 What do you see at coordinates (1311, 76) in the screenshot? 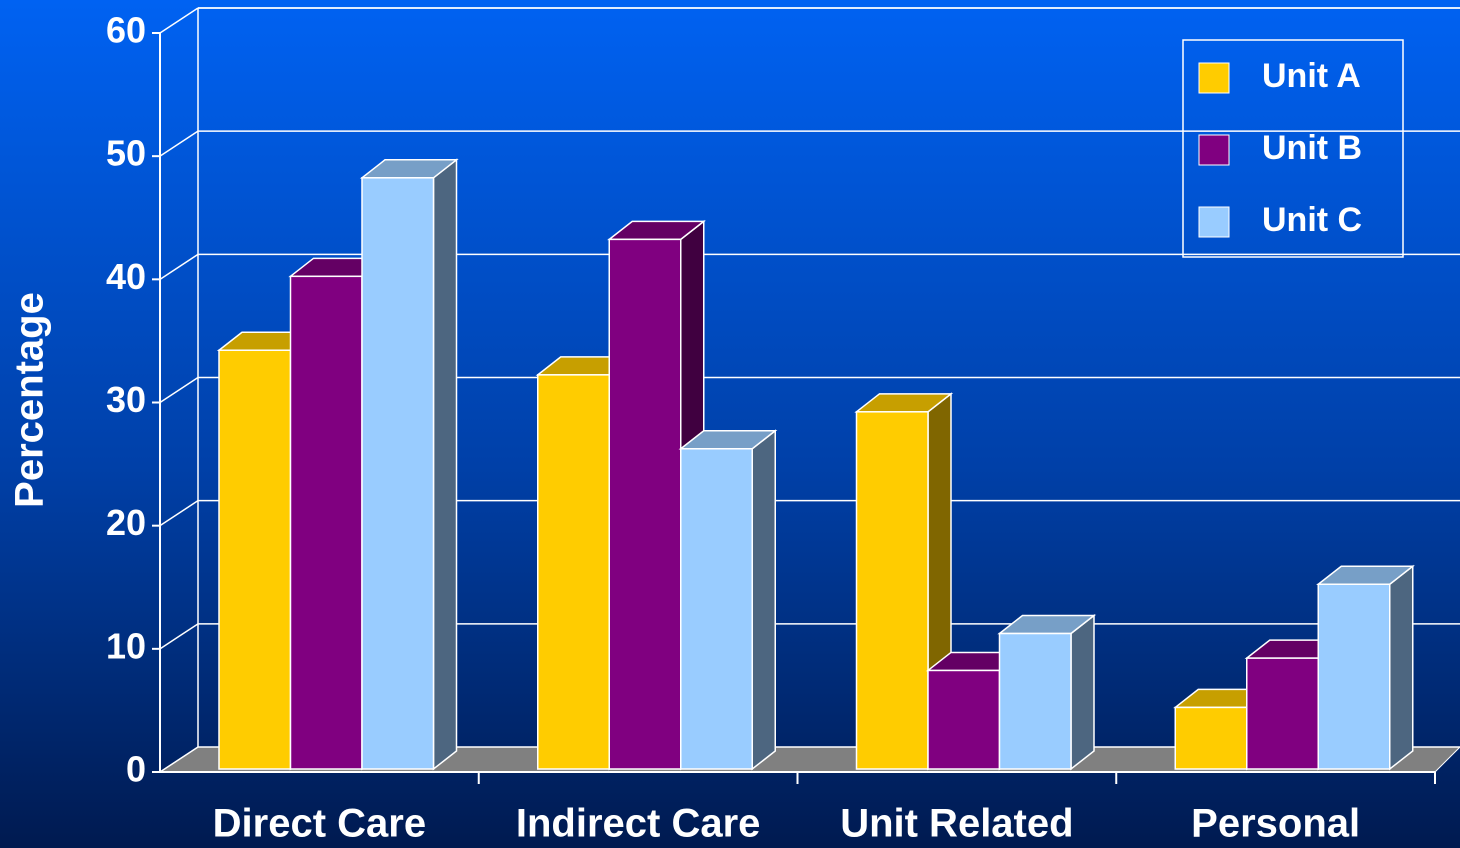
I see `legend-label: Unit A` at bounding box center [1311, 76].